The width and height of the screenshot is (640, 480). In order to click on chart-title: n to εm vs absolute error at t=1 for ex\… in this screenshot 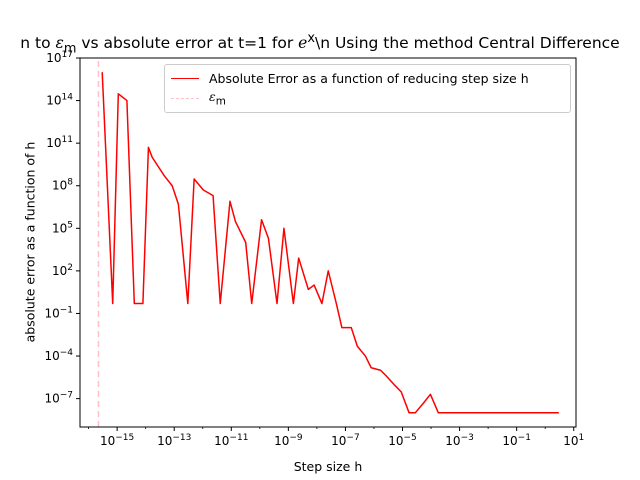, I will do `click(320, 43)`.